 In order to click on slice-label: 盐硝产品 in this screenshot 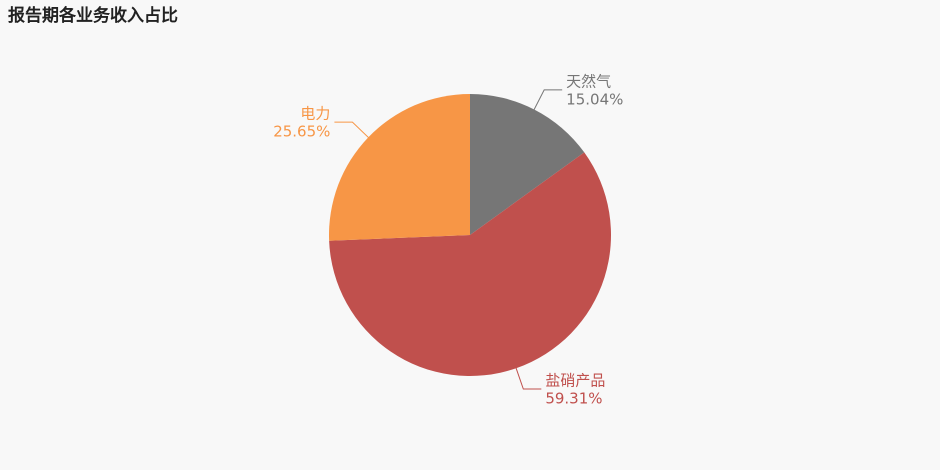, I will do `click(575, 381)`.